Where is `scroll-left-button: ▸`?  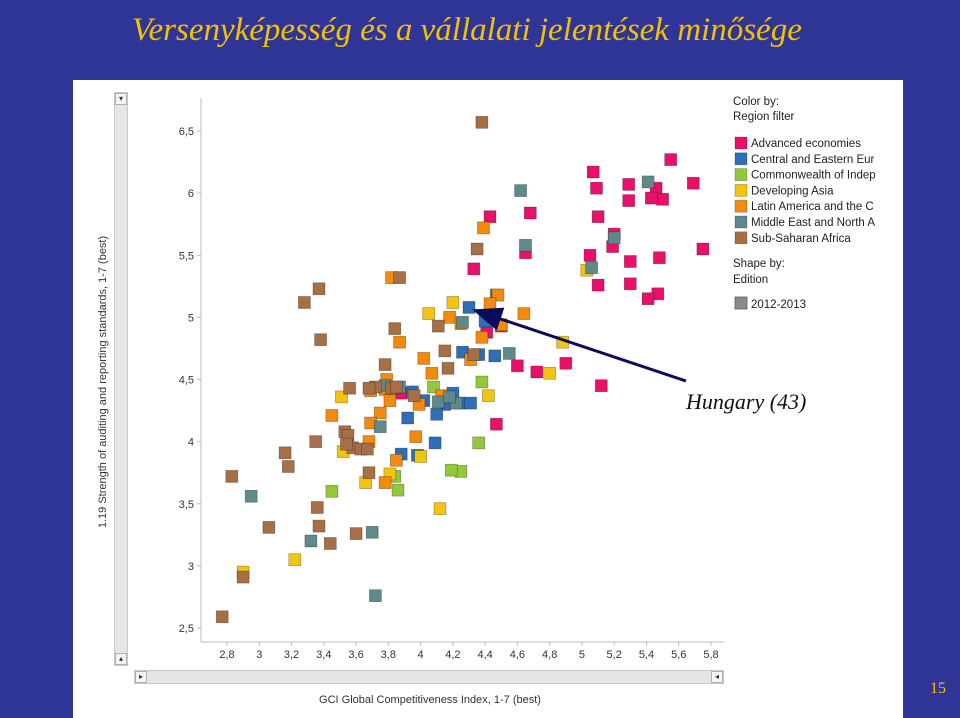 scroll-left-button: ▸ is located at coordinates (141, 677).